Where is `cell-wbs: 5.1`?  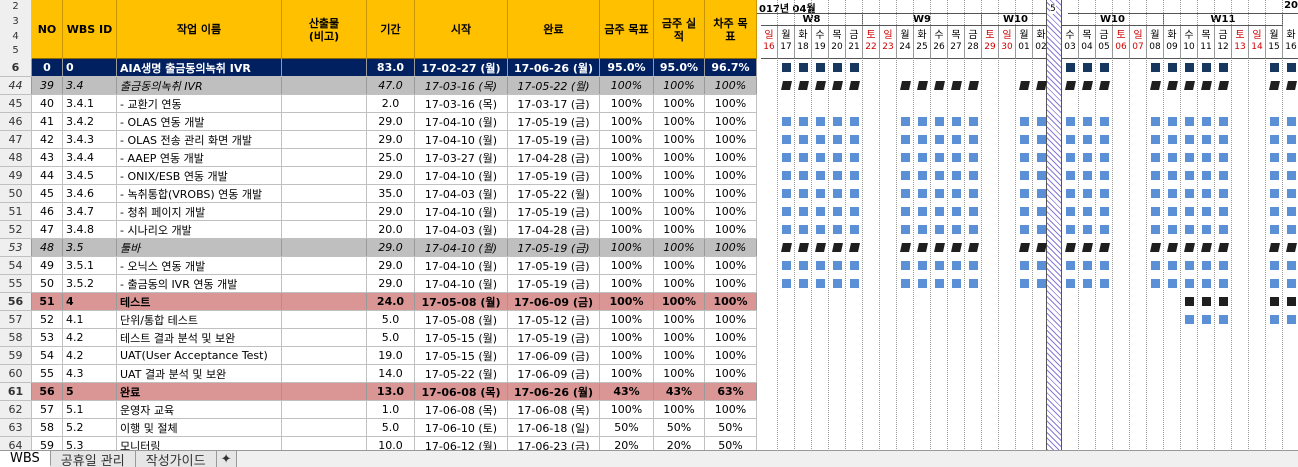
cell-wbs: 5.1 is located at coordinates (90, 409).